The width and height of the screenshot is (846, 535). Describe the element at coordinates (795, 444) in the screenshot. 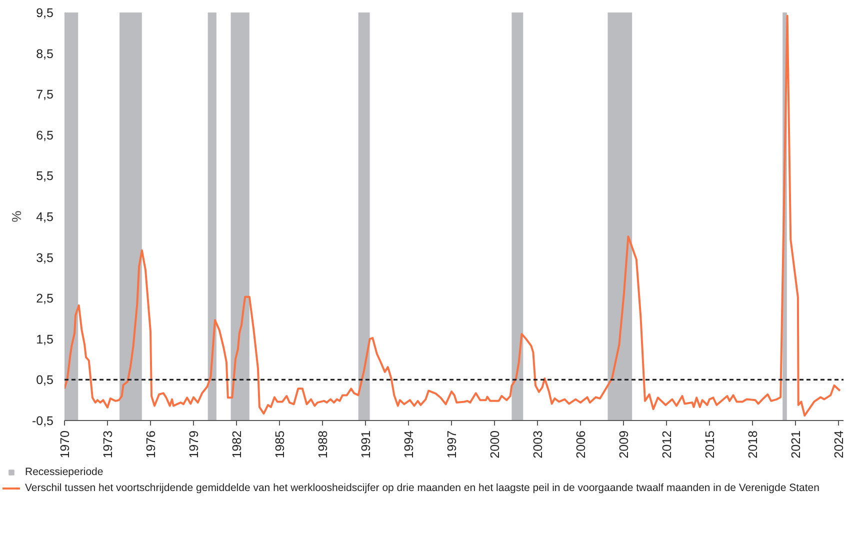

I see `x-tick-label: 2021` at that location.